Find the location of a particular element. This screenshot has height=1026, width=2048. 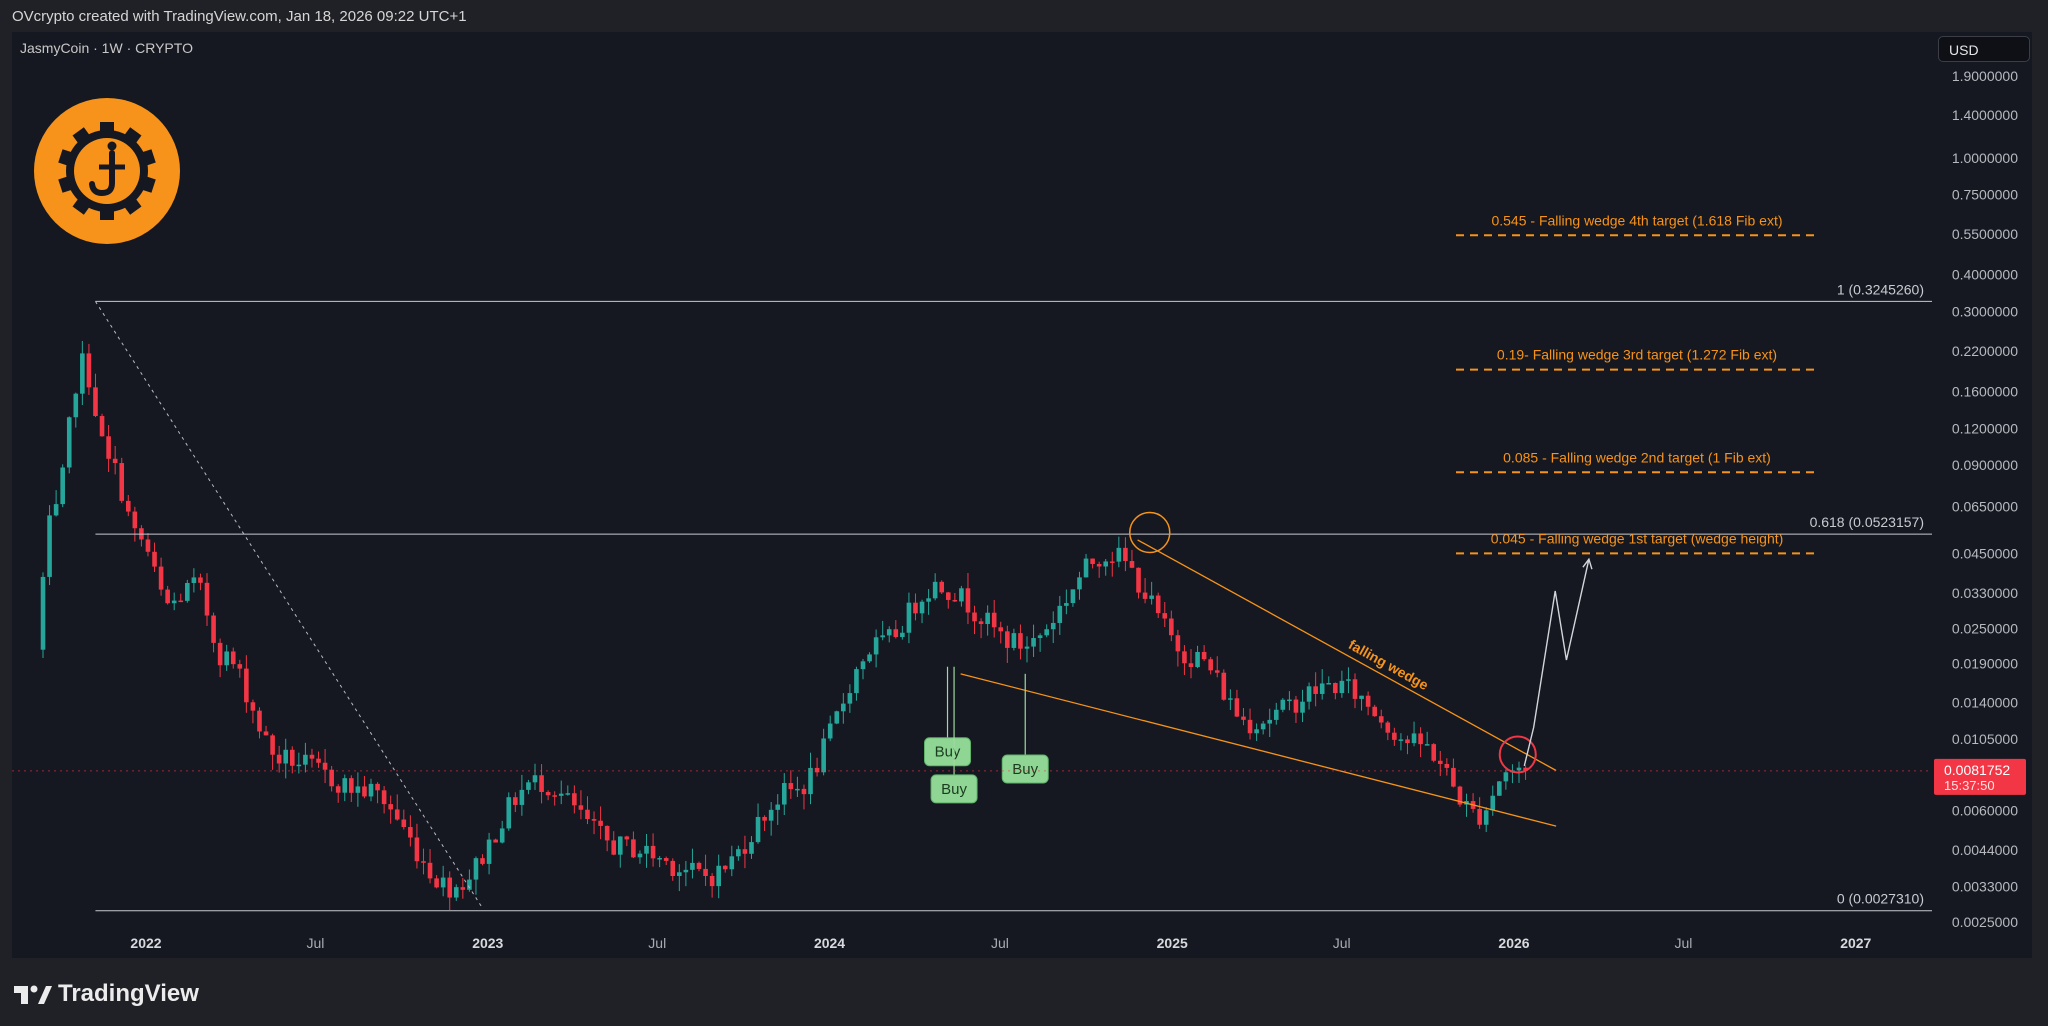

currency-button: USD is located at coordinates (1984, 49).